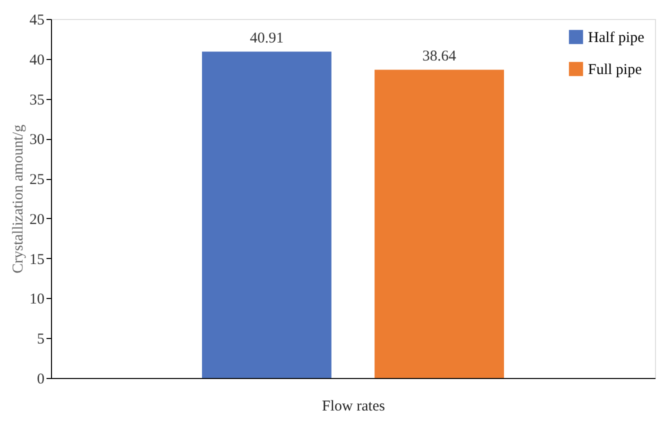 The height and width of the screenshot is (423, 661). Describe the element at coordinates (37, 100) in the screenshot. I see `y-tick-label: 35` at that location.